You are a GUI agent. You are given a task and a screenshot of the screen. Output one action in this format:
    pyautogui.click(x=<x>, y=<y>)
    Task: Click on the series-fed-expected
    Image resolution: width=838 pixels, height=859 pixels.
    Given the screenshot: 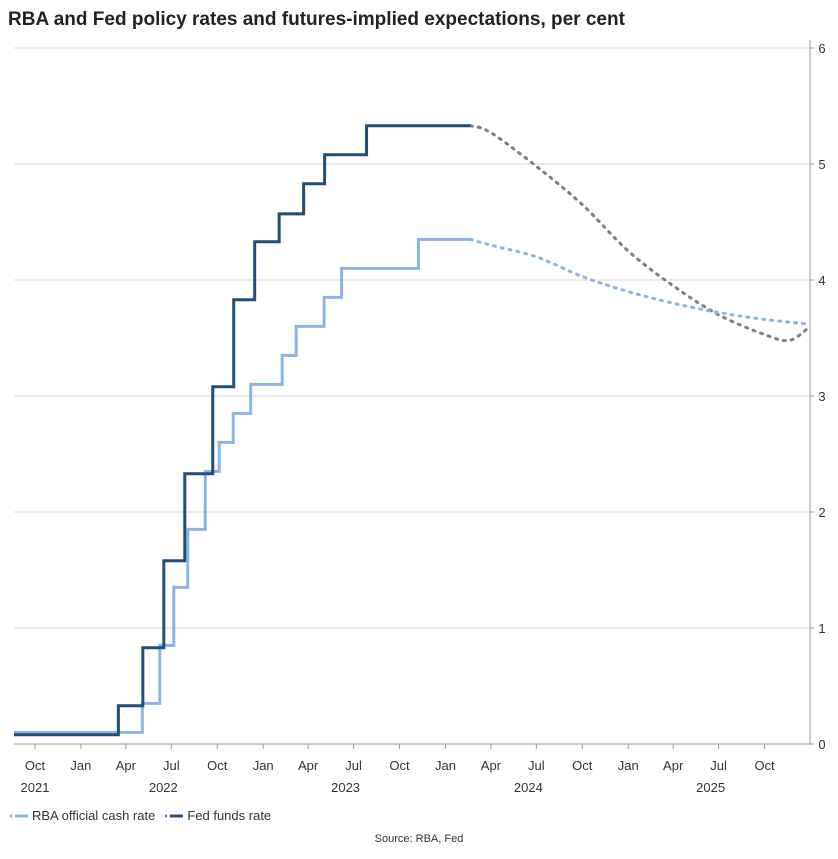 What is the action you would take?
    pyautogui.click(x=640, y=233)
    